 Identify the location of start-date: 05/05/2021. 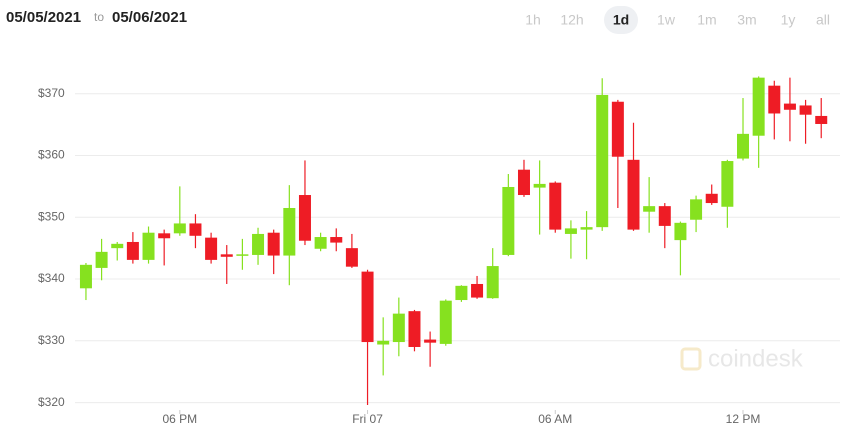
(43, 17).